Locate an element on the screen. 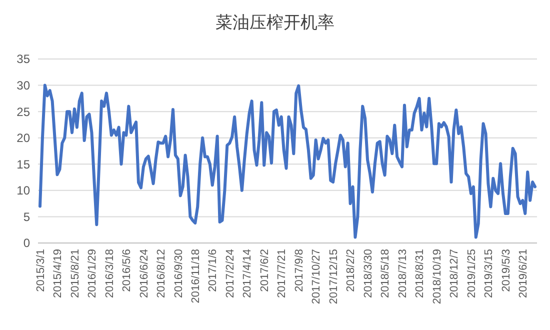  y-tick-label: 10 is located at coordinates (23, 191).